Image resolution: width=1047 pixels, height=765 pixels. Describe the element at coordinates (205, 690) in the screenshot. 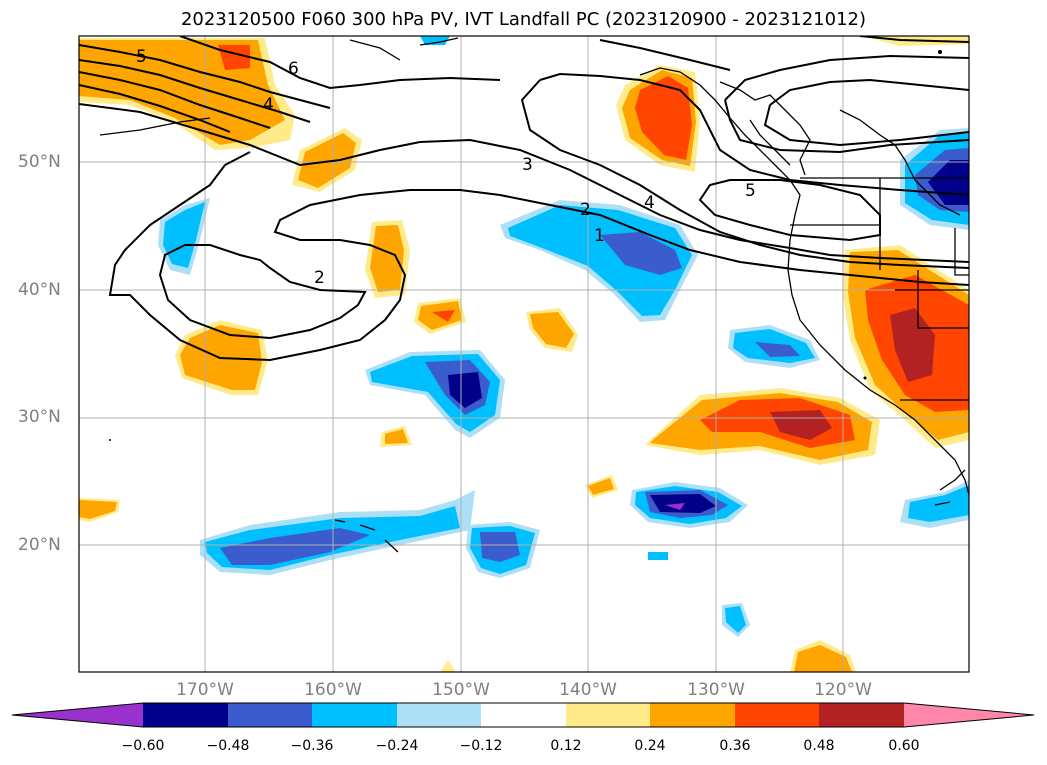

I see `lon-label: 170°W` at that location.